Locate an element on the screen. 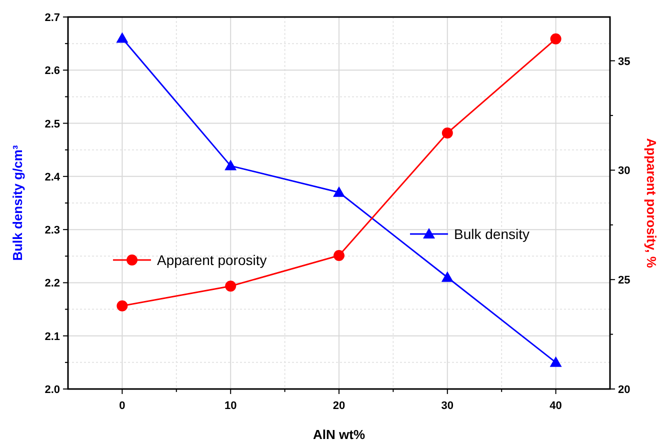  x-axis-title: AlN wt% is located at coordinates (339, 434).